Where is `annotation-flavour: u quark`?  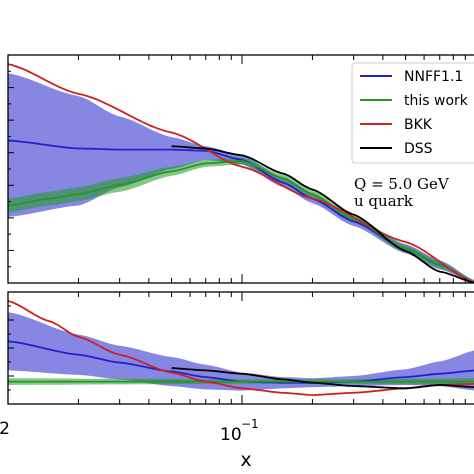 annotation-flavour: u quark is located at coordinates (384, 201).